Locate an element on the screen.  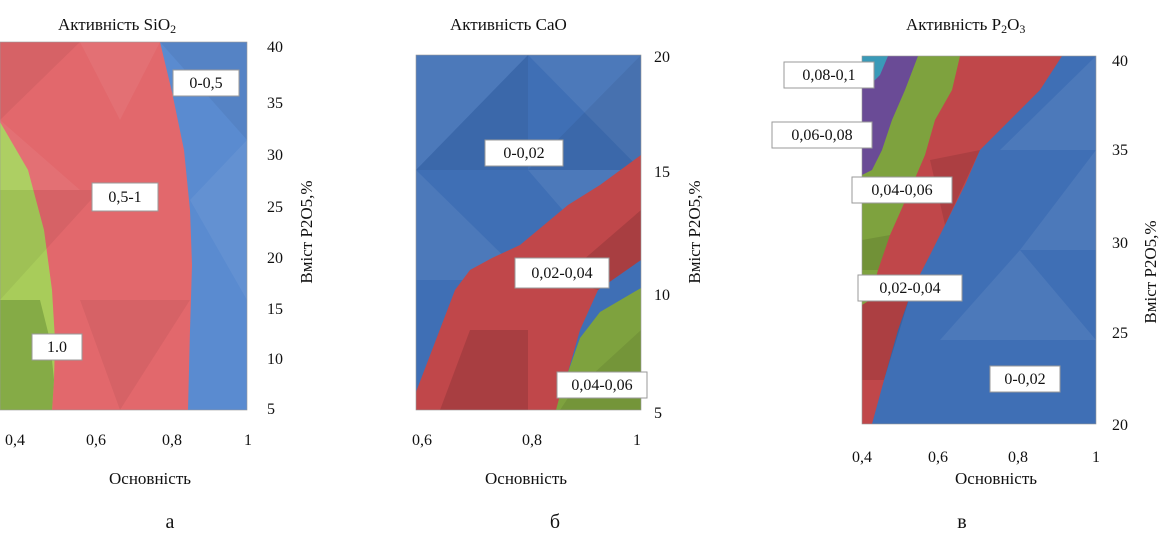
svg-text: 0,08-0,1 is located at coordinates (828, 75).